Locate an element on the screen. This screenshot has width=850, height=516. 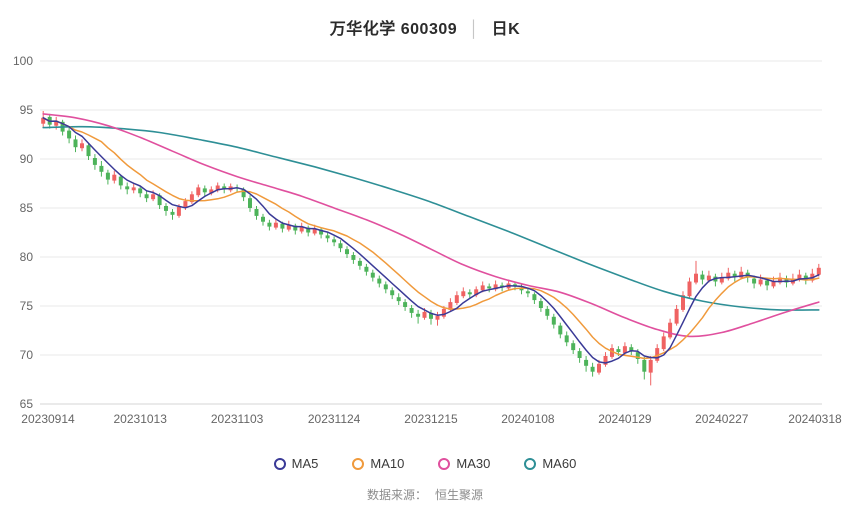
legend-ma10: MA10 is located at coordinates (378, 463).